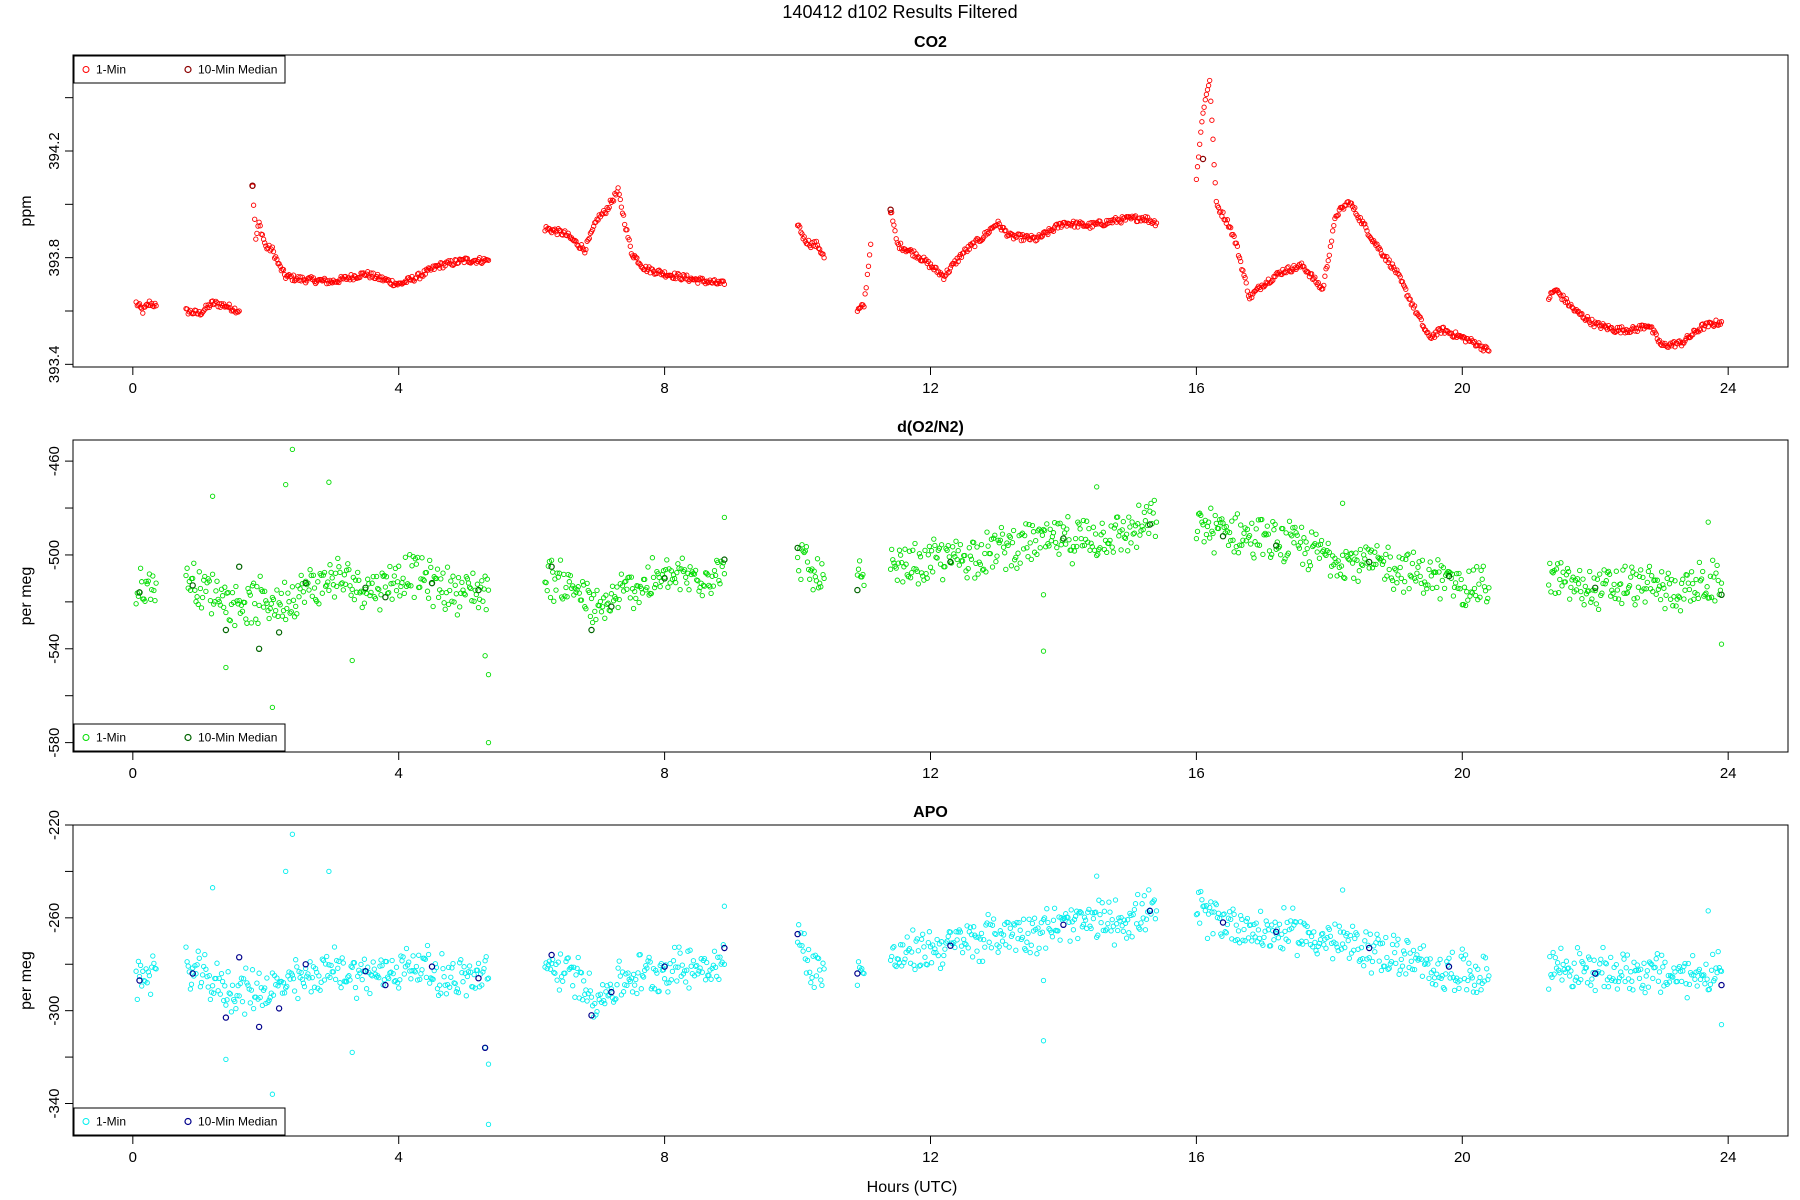  What do you see at coordinates (930, 979) in the screenshot?
I see `series-10-min-median` at bounding box center [930, 979].